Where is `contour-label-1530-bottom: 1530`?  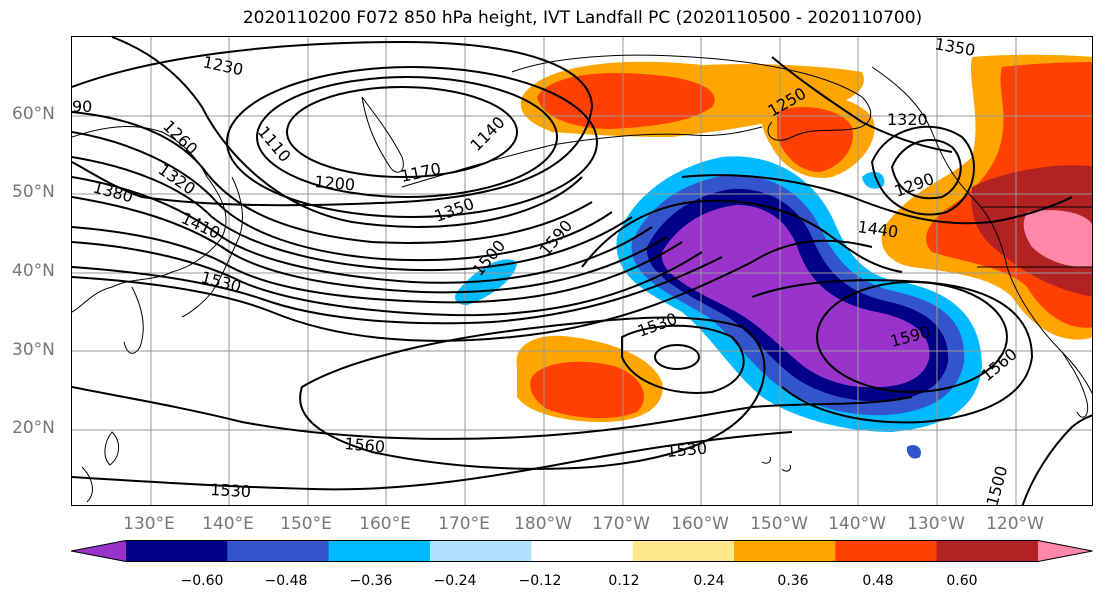 contour-label-1530-bottom: 1530 is located at coordinates (231, 490).